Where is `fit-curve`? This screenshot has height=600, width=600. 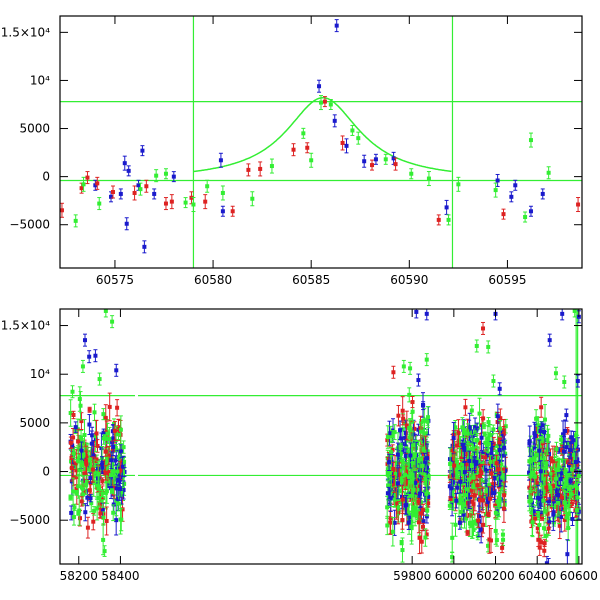
fit-curve is located at coordinates (322, 135).